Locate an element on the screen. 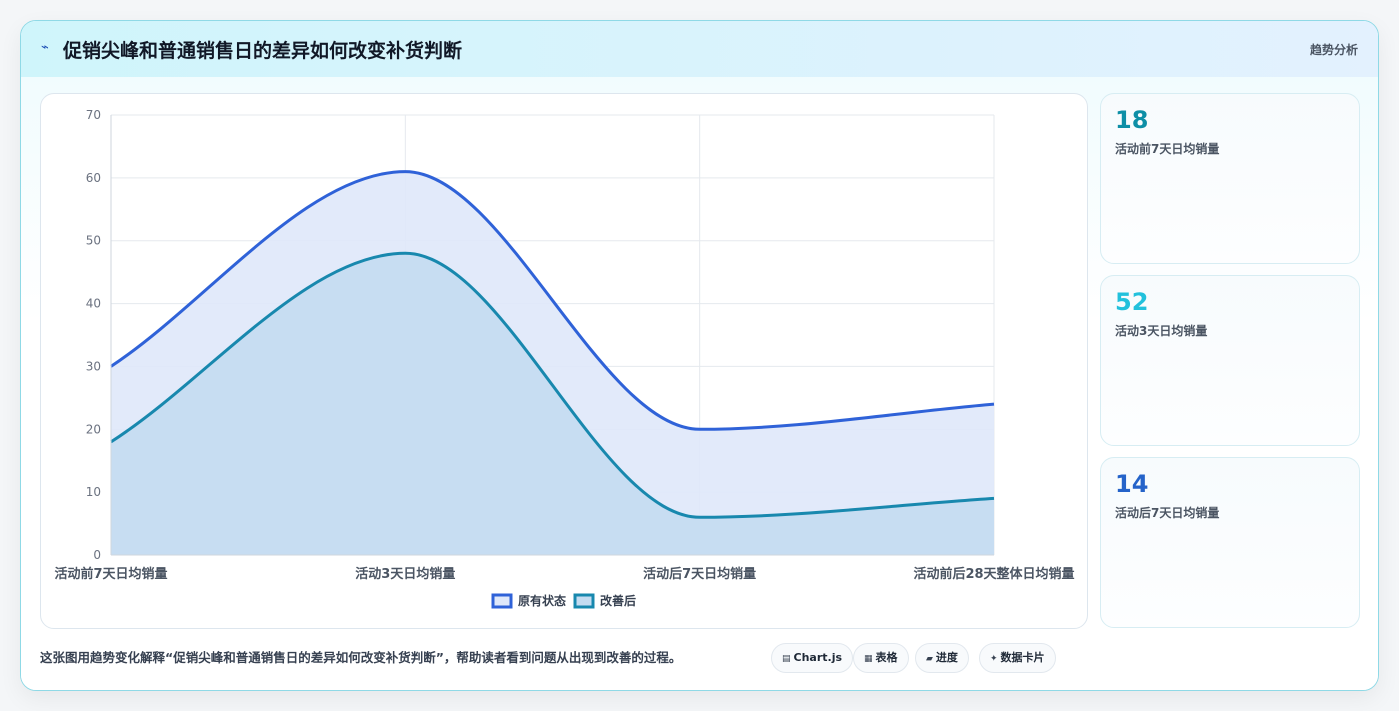 The image size is (1399, 711). stat-label: 活动前7天日均销量 is located at coordinates (1167, 149).